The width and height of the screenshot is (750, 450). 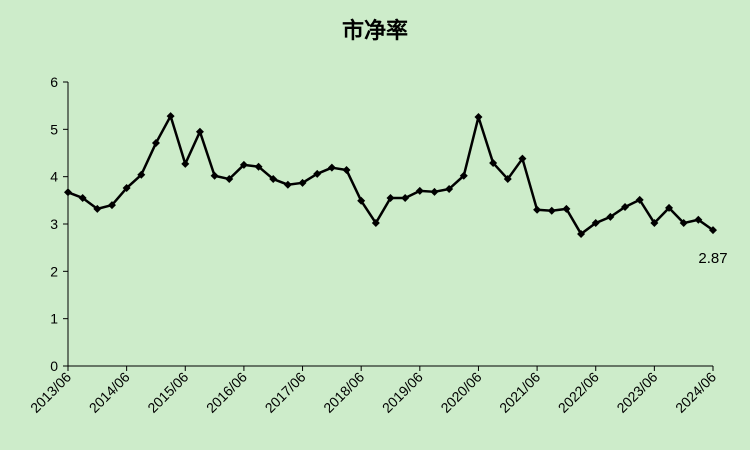 I want to click on y-tick-label: 3, so click(x=54, y=224).